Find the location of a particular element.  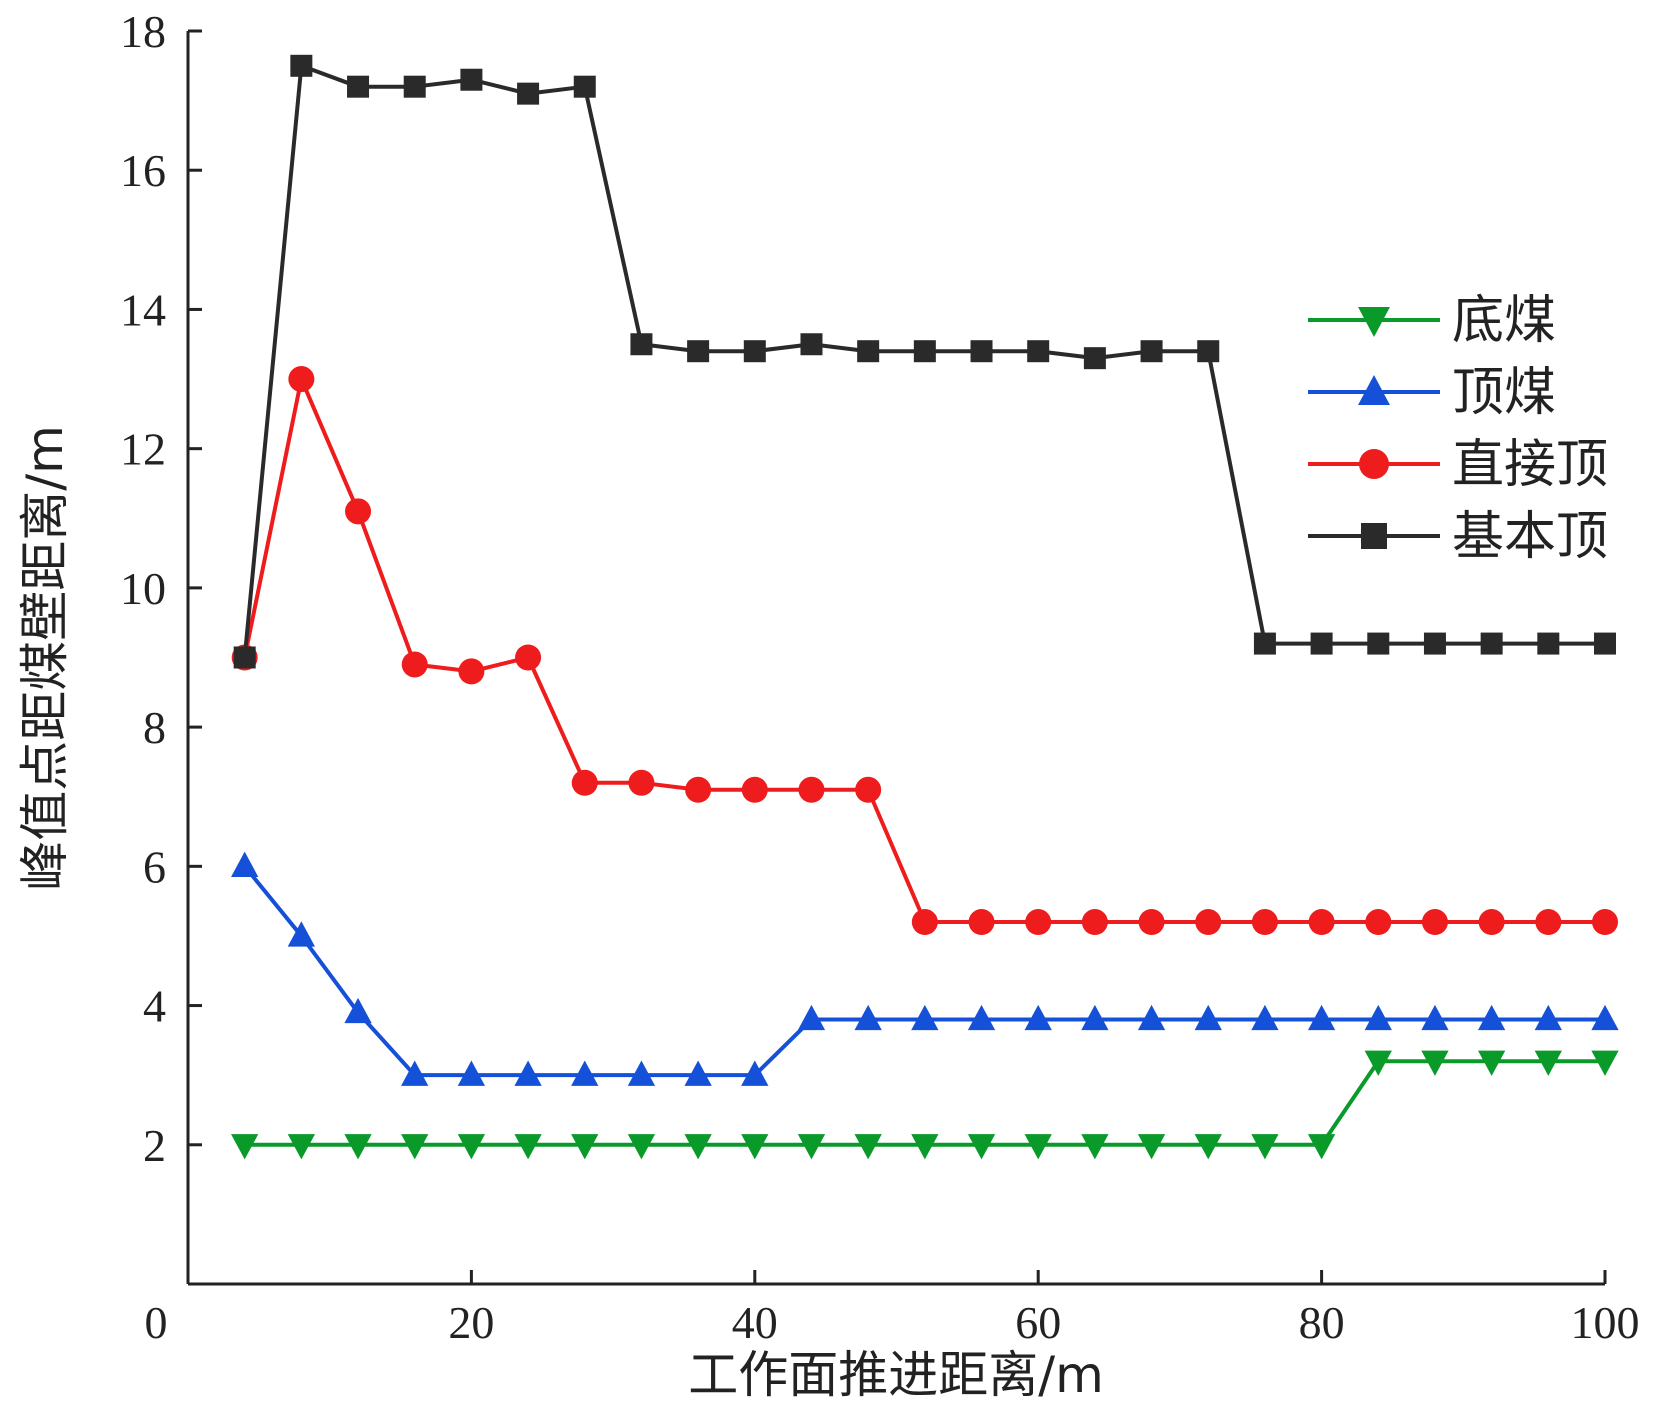

legend-entry: 直接顶 is located at coordinates (1458, 465).